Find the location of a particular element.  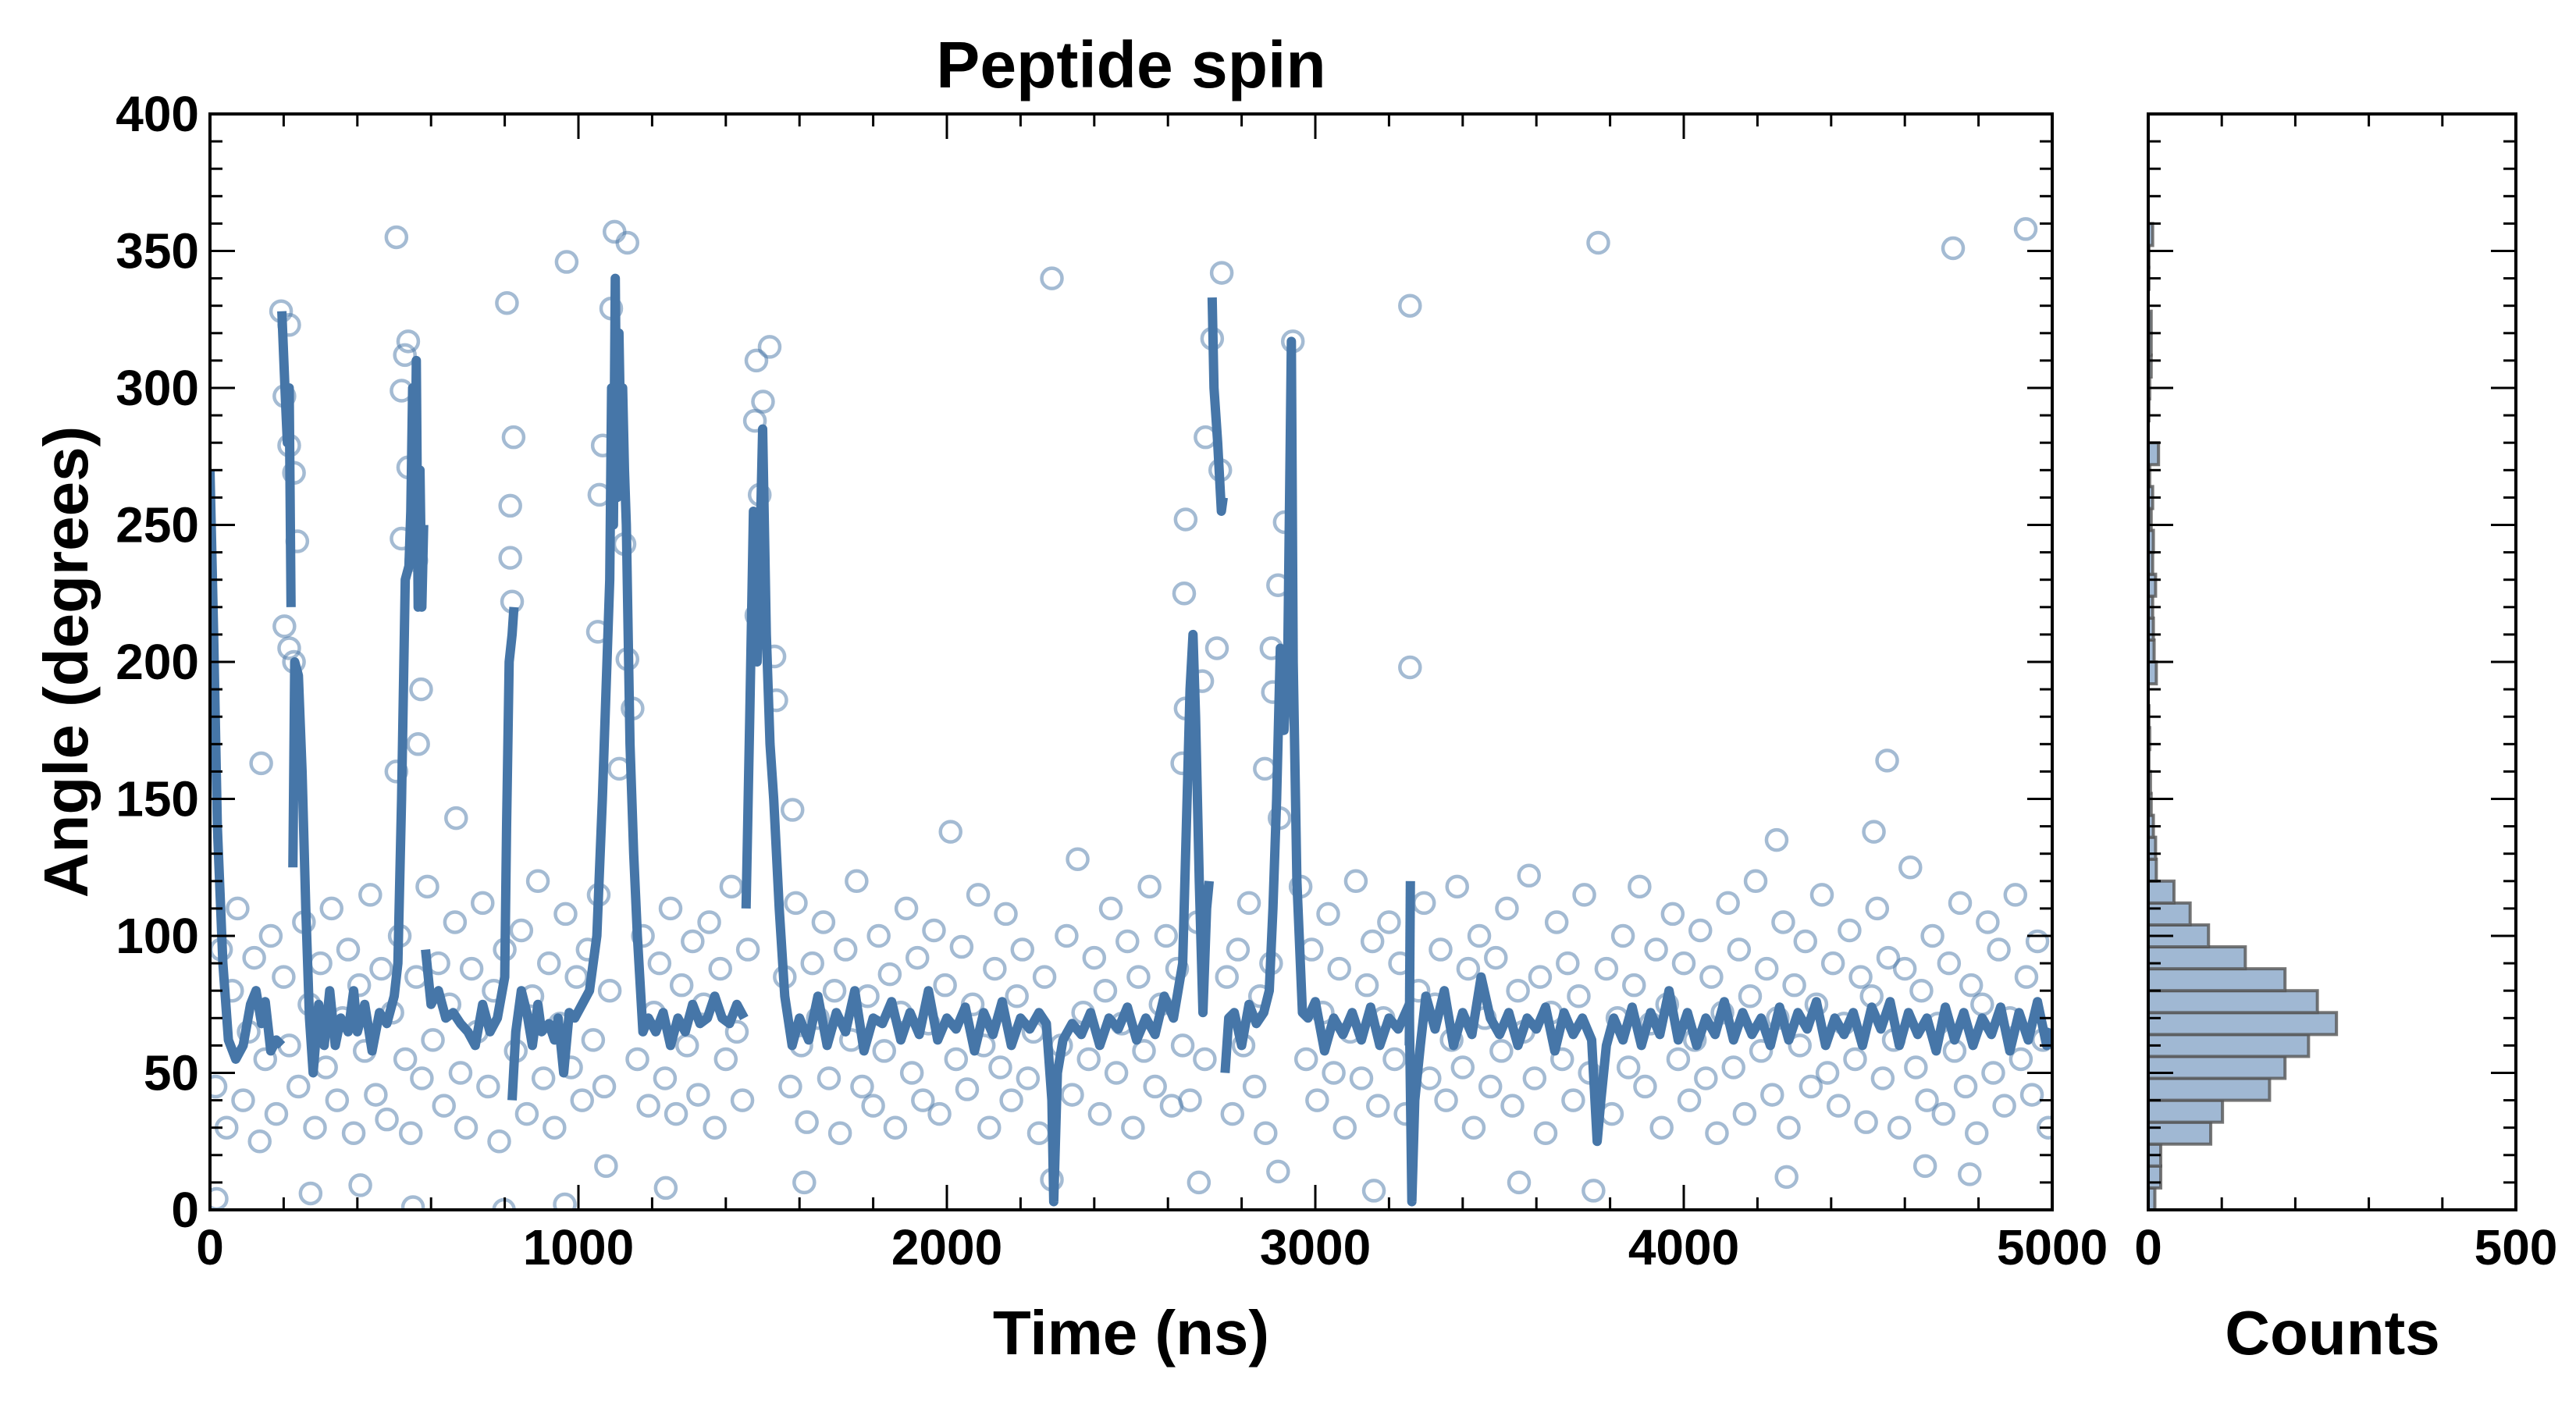

y-tick-label: 150 is located at coordinates (157, 799).